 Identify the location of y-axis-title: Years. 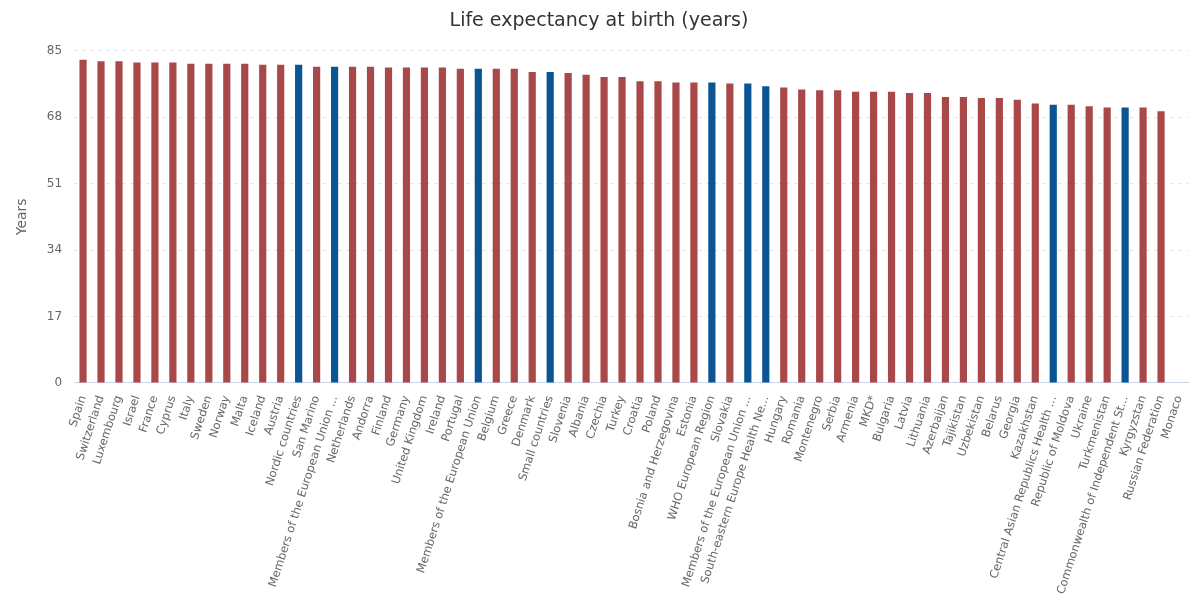
(21, 217).